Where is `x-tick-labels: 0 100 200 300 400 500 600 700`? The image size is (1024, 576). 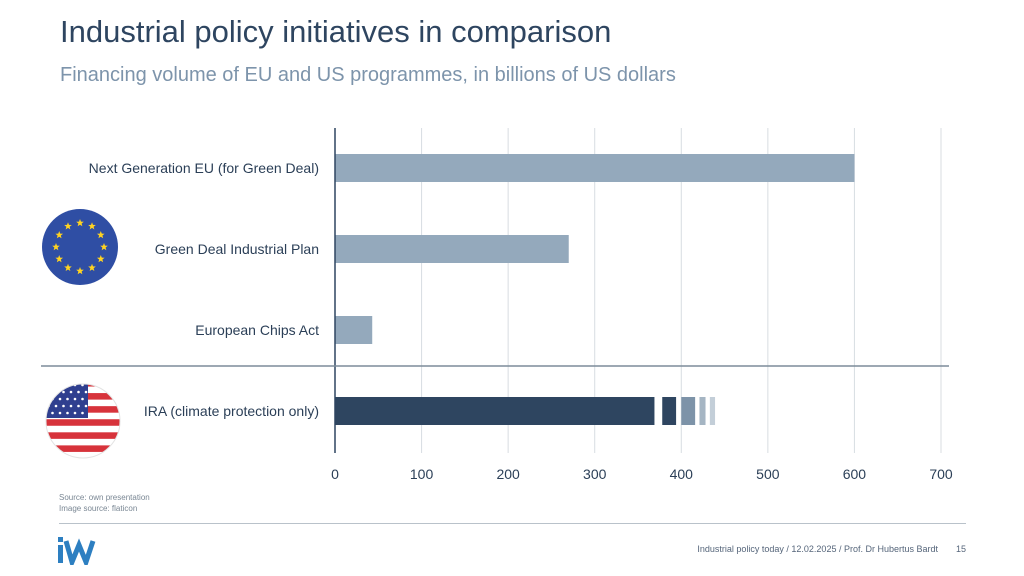
x-tick-labels: 0 100 200 300 400 500 600 700 is located at coordinates (642, 474).